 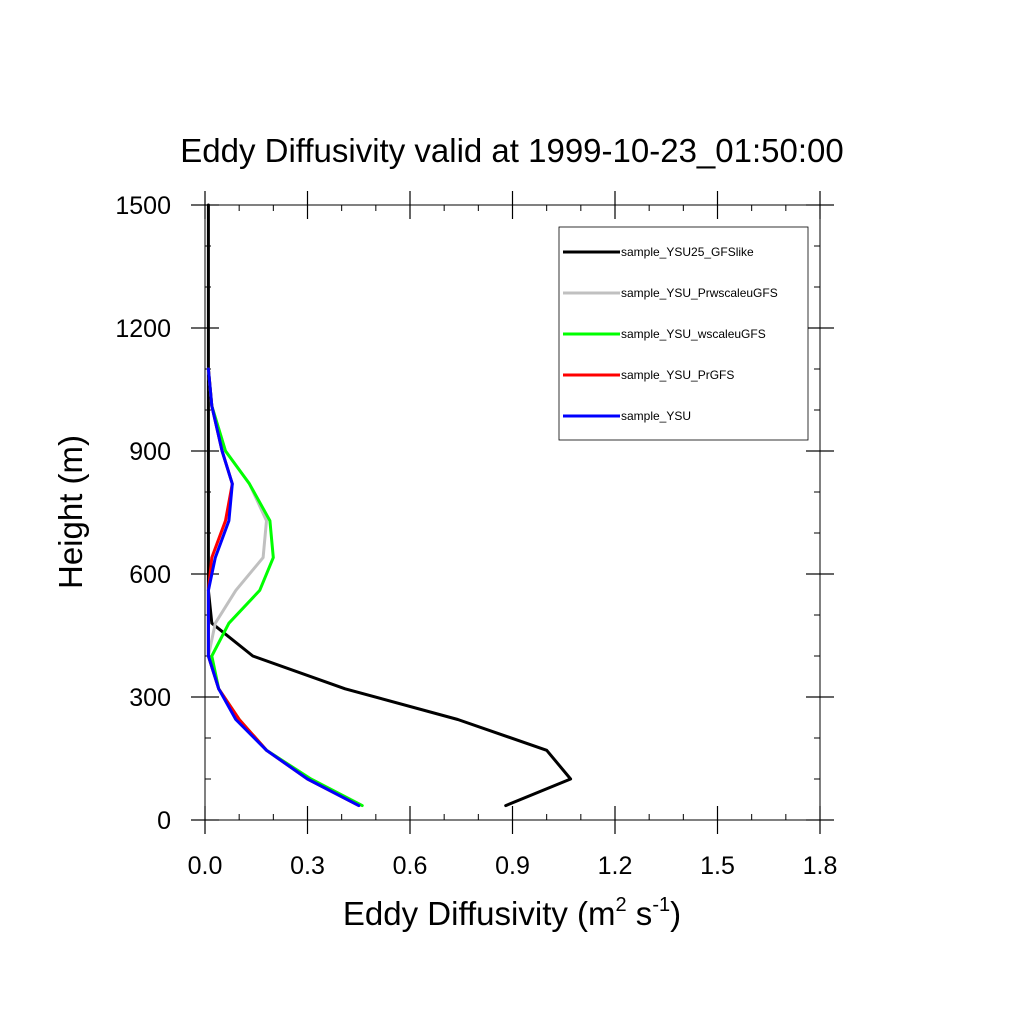 I want to click on legend-label: sample_YSU_PrwscaleuGFS, so click(x=699, y=293).